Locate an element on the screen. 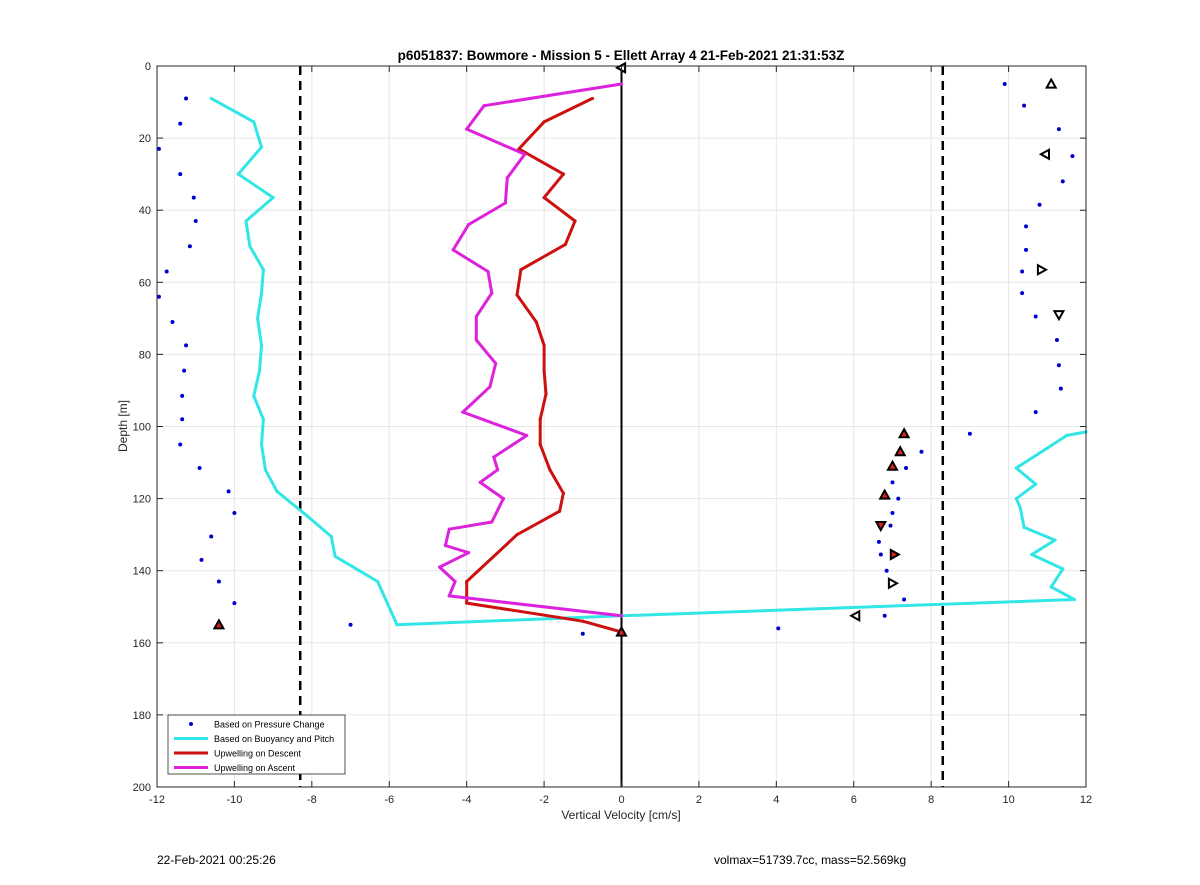 The width and height of the screenshot is (1200, 885). y-tick-label: 60 is located at coordinates (145, 283).